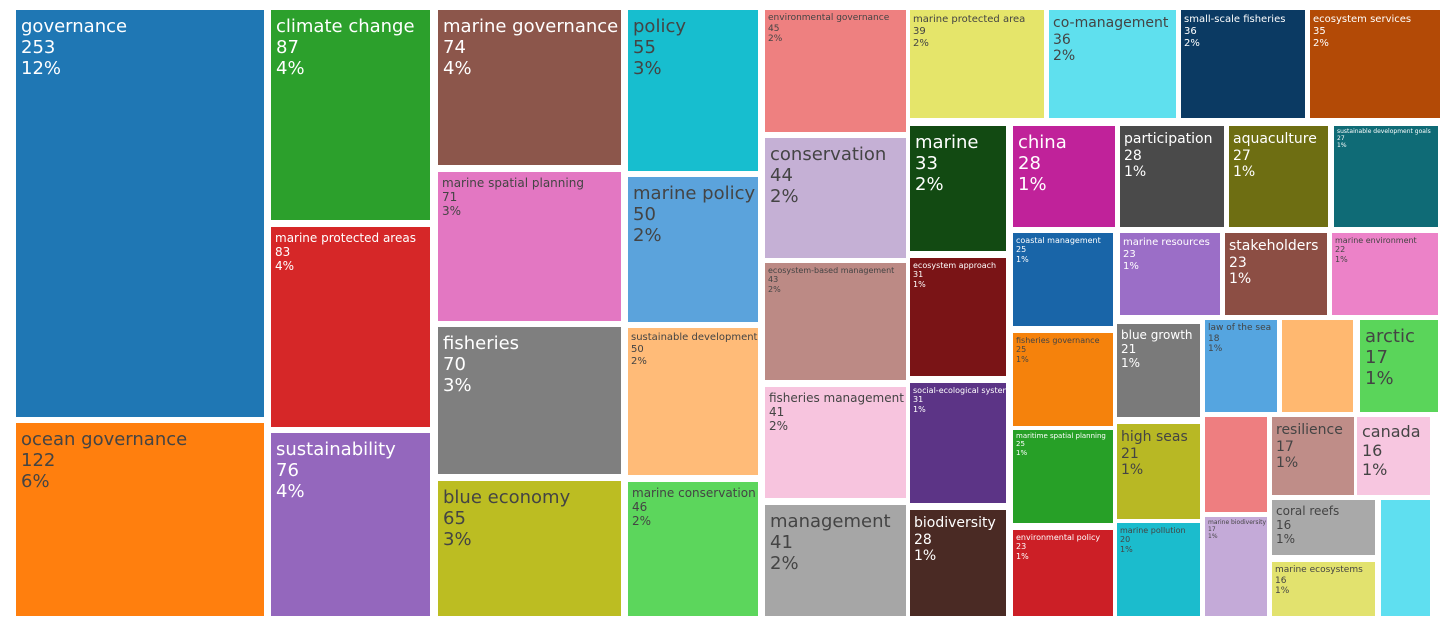 This screenshot has width=1454, height=623. What do you see at coordinates (1386, 176) in the screenshot?
I see `treemap-tile: sustainable development goals 27 1%` at bounding box center [1386, 176].